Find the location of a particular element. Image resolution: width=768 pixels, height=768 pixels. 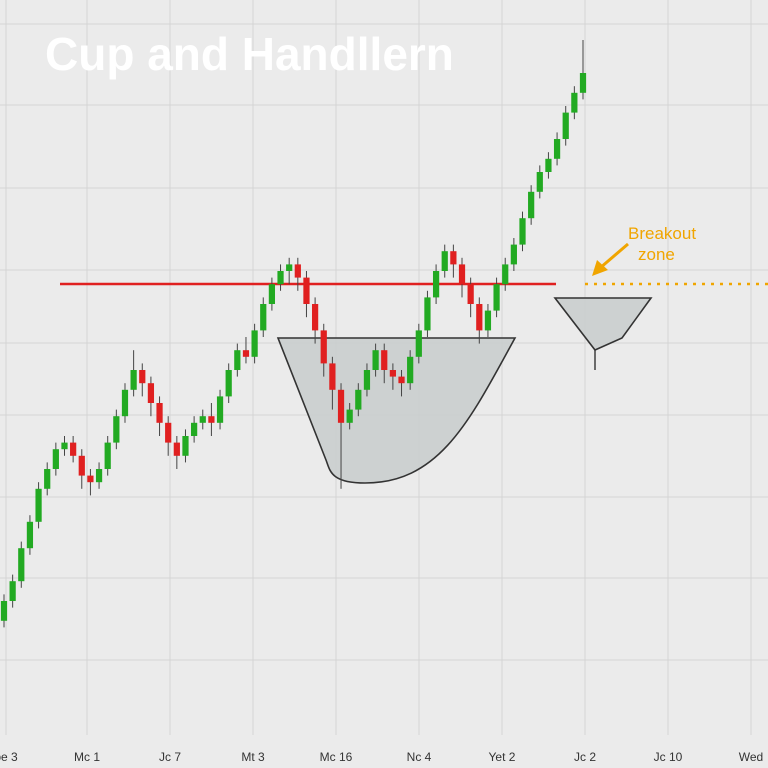

x-tick-label: Mt 3 is located at coordinates (253, 757).